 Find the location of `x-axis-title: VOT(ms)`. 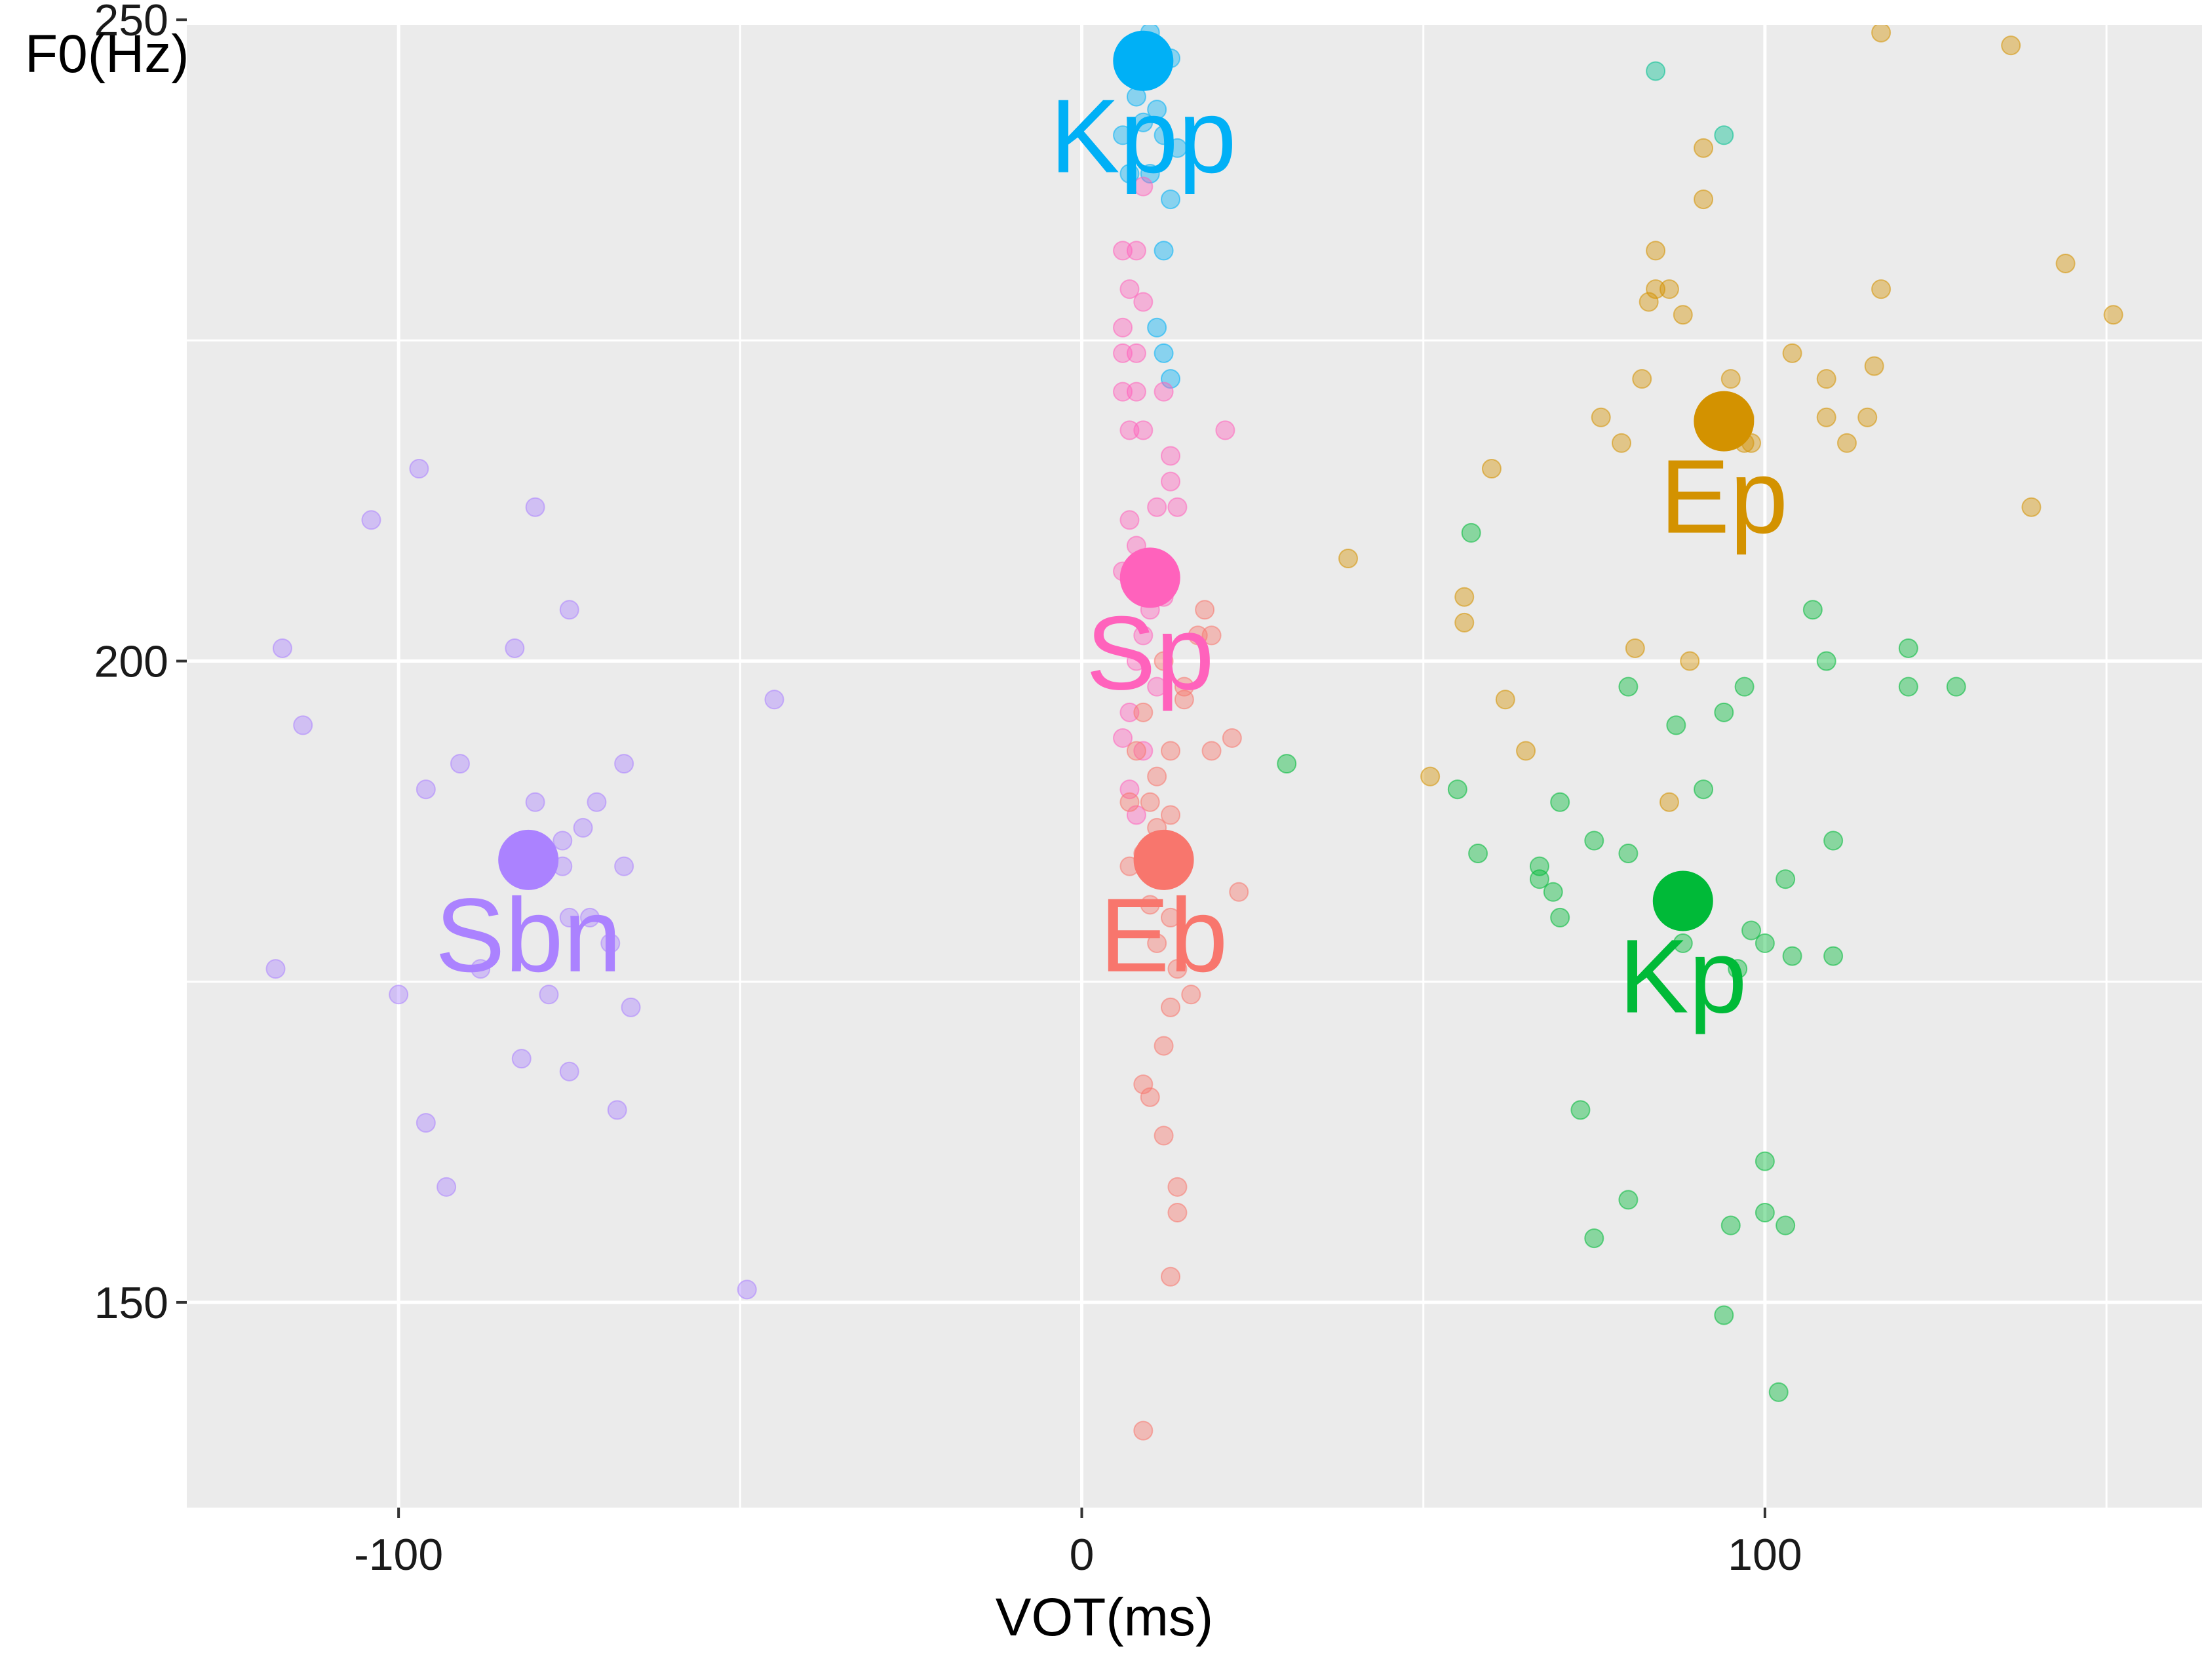

x-axis-title: VOT(ms) is located at coordinates (1104, 1617).